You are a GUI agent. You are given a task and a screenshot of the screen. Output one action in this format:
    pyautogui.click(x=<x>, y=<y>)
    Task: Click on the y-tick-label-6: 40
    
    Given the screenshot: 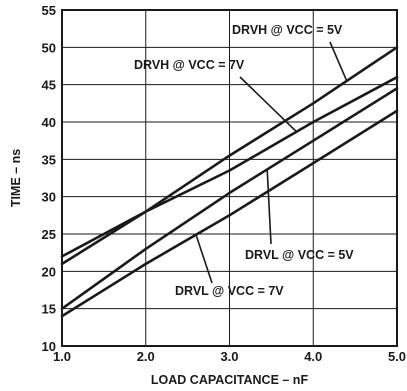 What is the action you would take?
    pyautogui.click(x=49, y=122)
    